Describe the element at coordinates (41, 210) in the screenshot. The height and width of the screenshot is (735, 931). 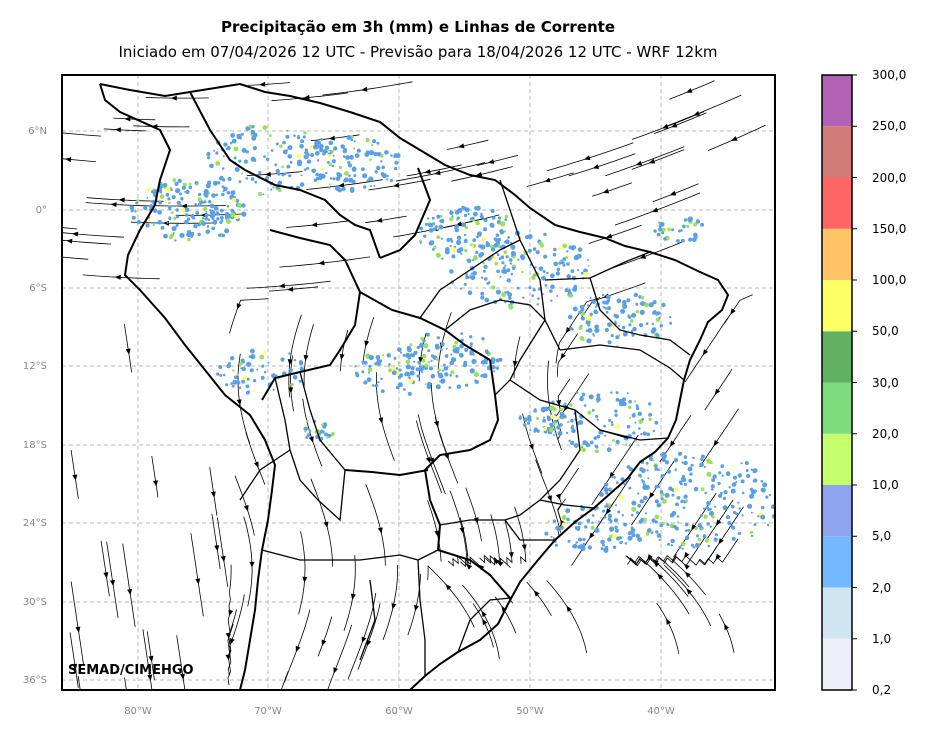
I see `lat-tick-label: 0°` at that location.